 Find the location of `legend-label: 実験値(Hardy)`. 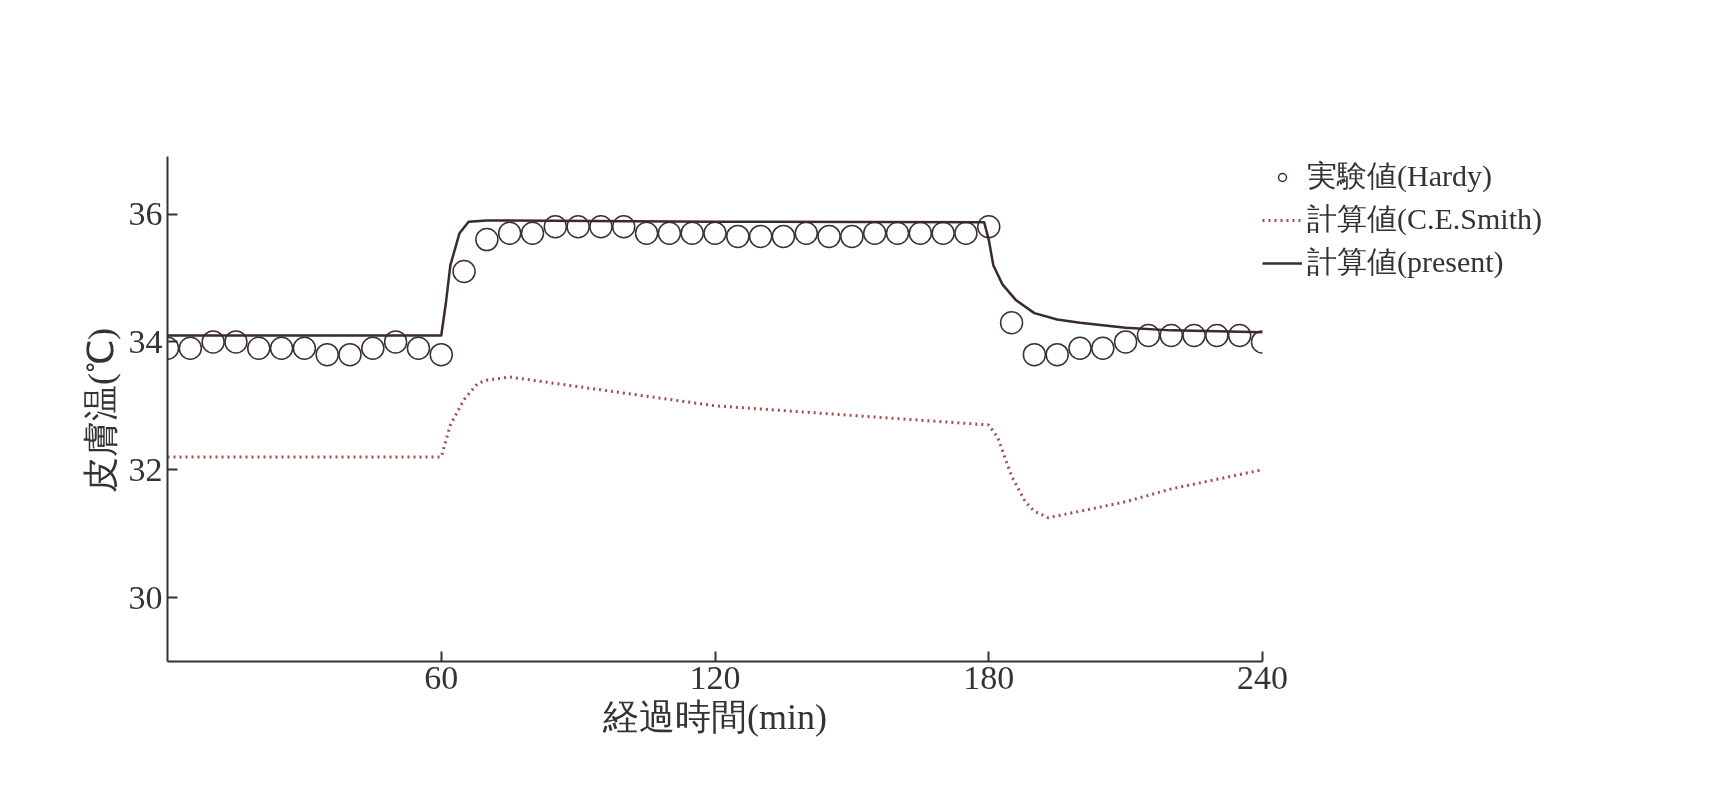

legend-label: 実験値(Hardy) is located at coordinates (1399, 176).